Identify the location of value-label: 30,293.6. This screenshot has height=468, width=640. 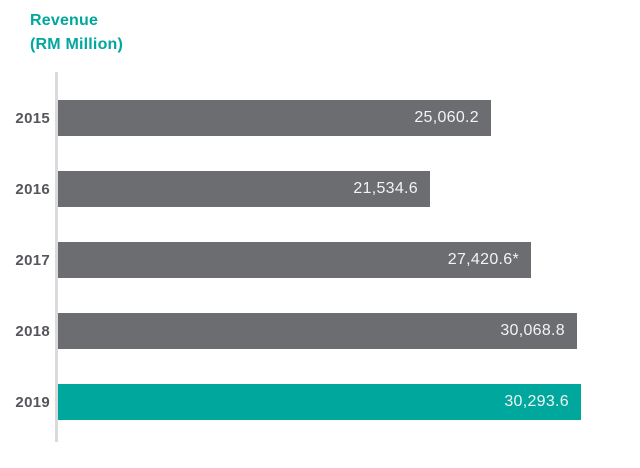
(536, 401).